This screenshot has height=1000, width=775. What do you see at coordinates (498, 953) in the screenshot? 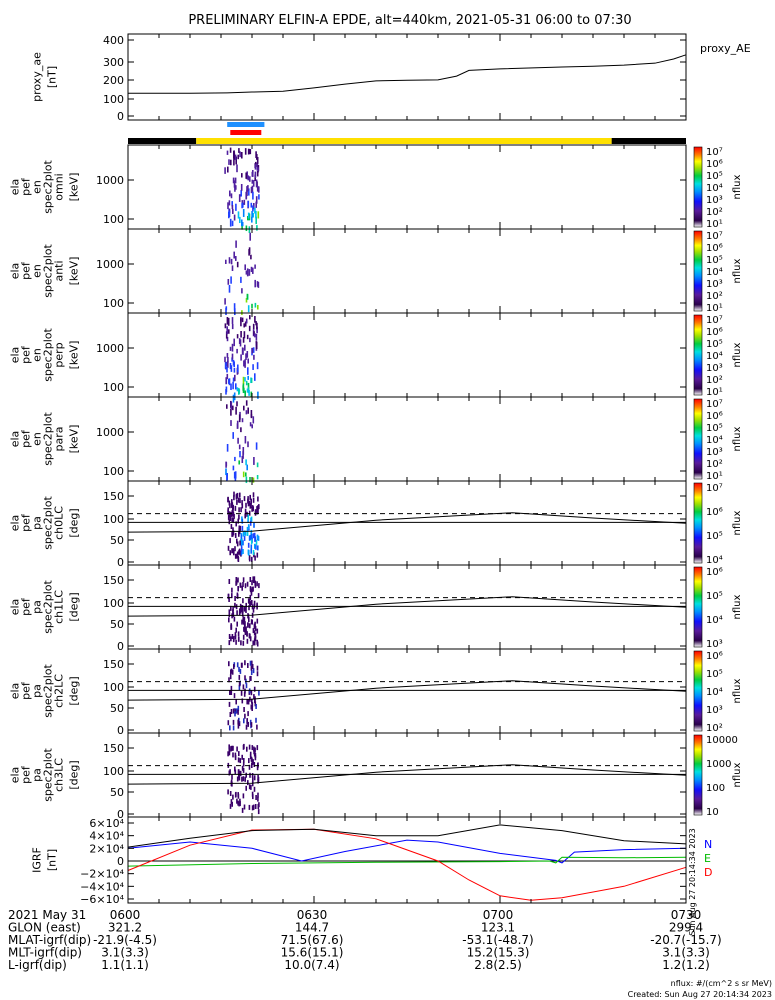
I see `footer-row-value: 15.2(15.3)` at bounding box center [498, 953].